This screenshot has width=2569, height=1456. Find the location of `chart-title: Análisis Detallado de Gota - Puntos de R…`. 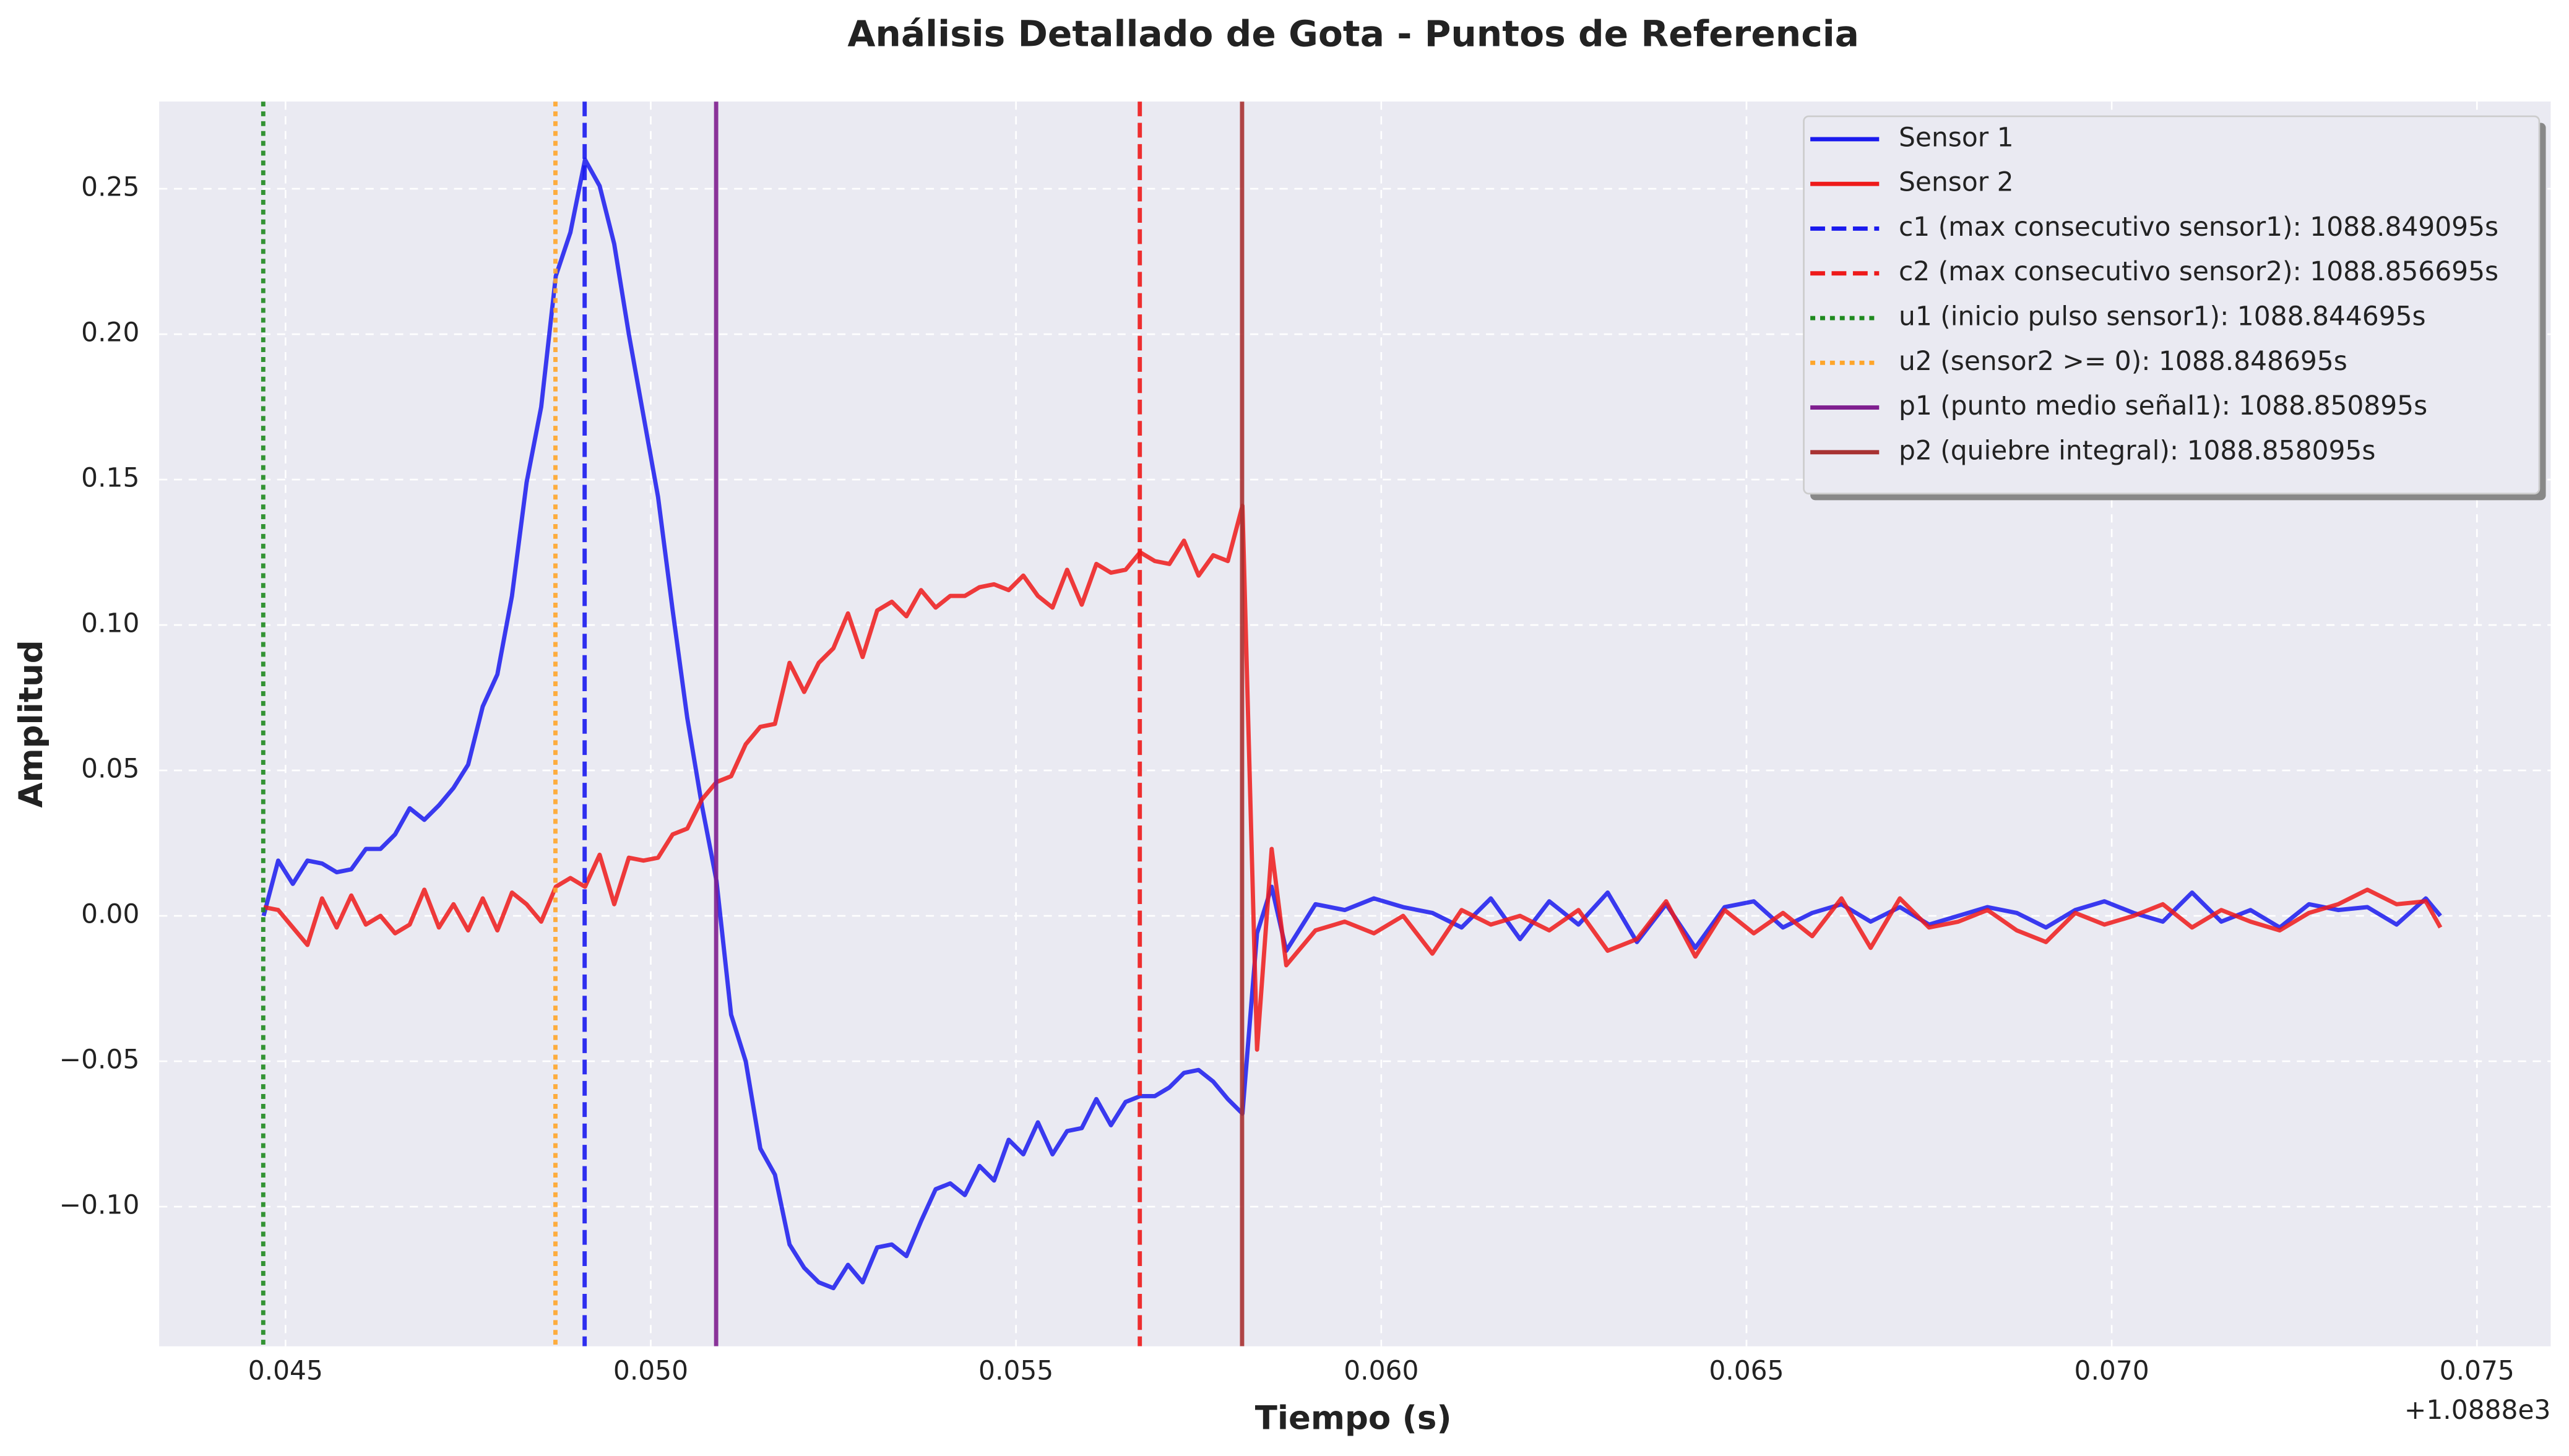

chart-title: Análisis Detallado de Gota - Puntos de R… is located at coordinates (1353, 33).